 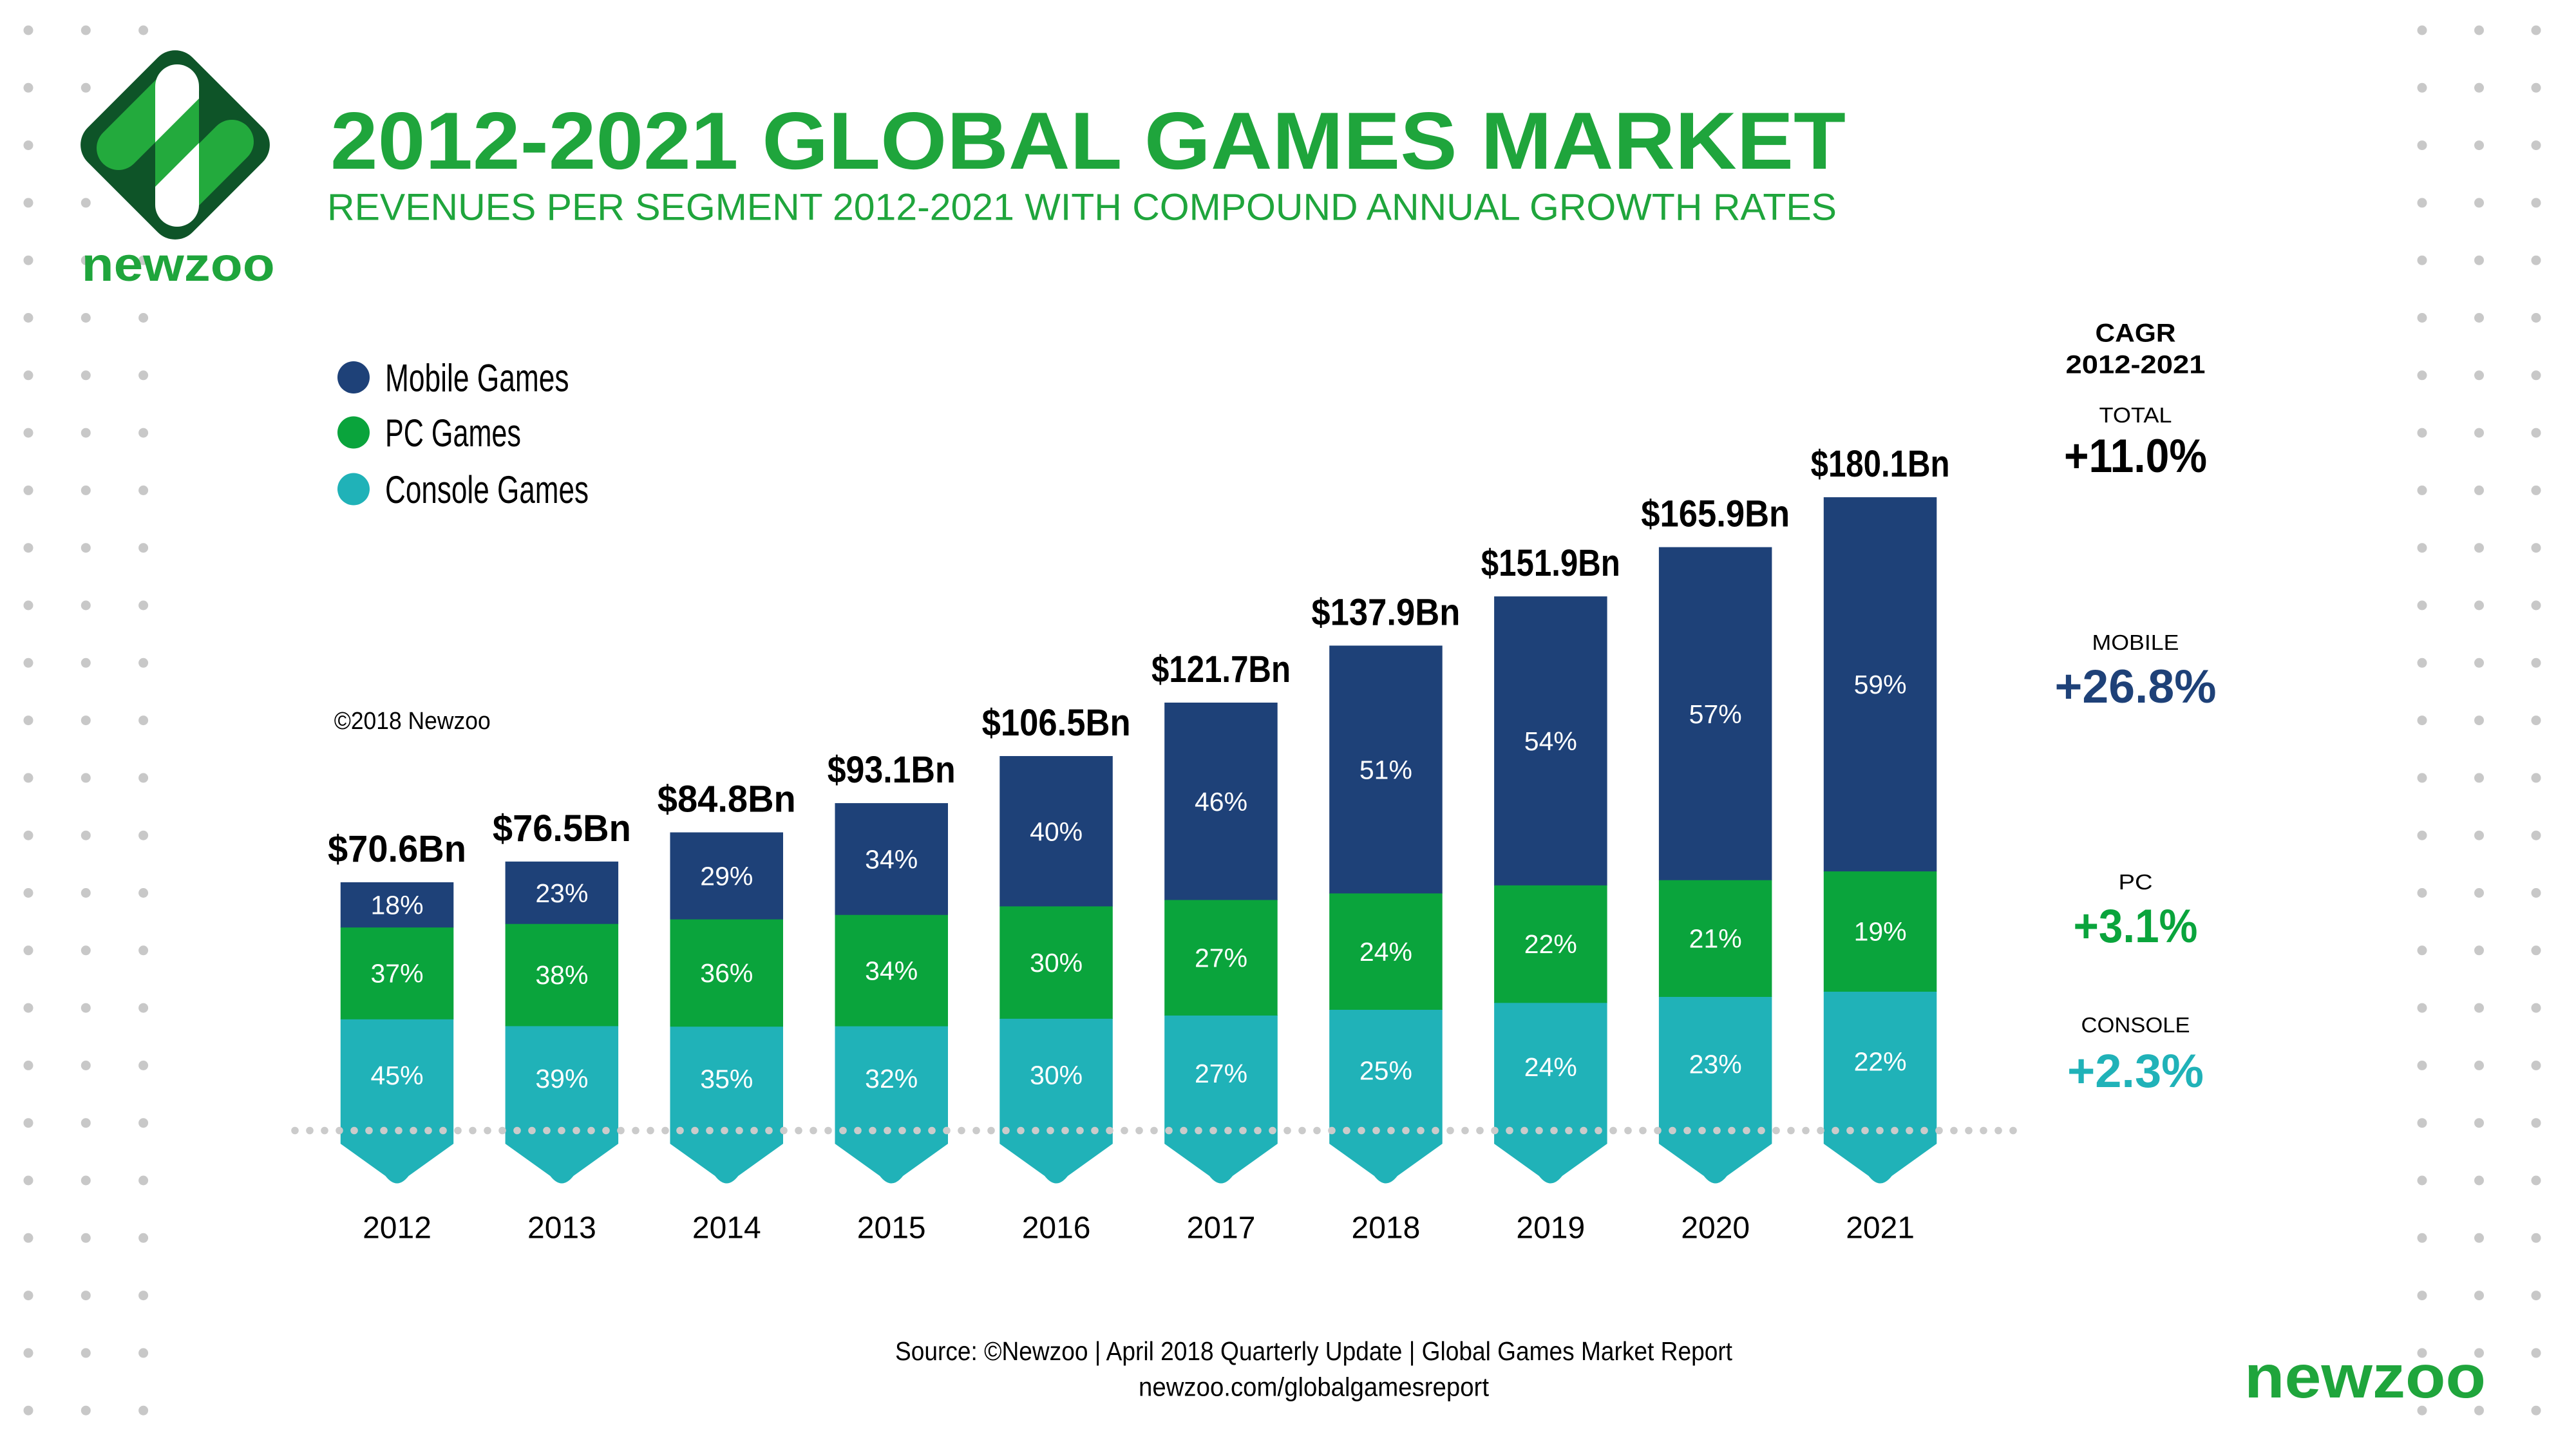 I want to click on svg-text: $93.1Bn, so click(x=892, y=770).